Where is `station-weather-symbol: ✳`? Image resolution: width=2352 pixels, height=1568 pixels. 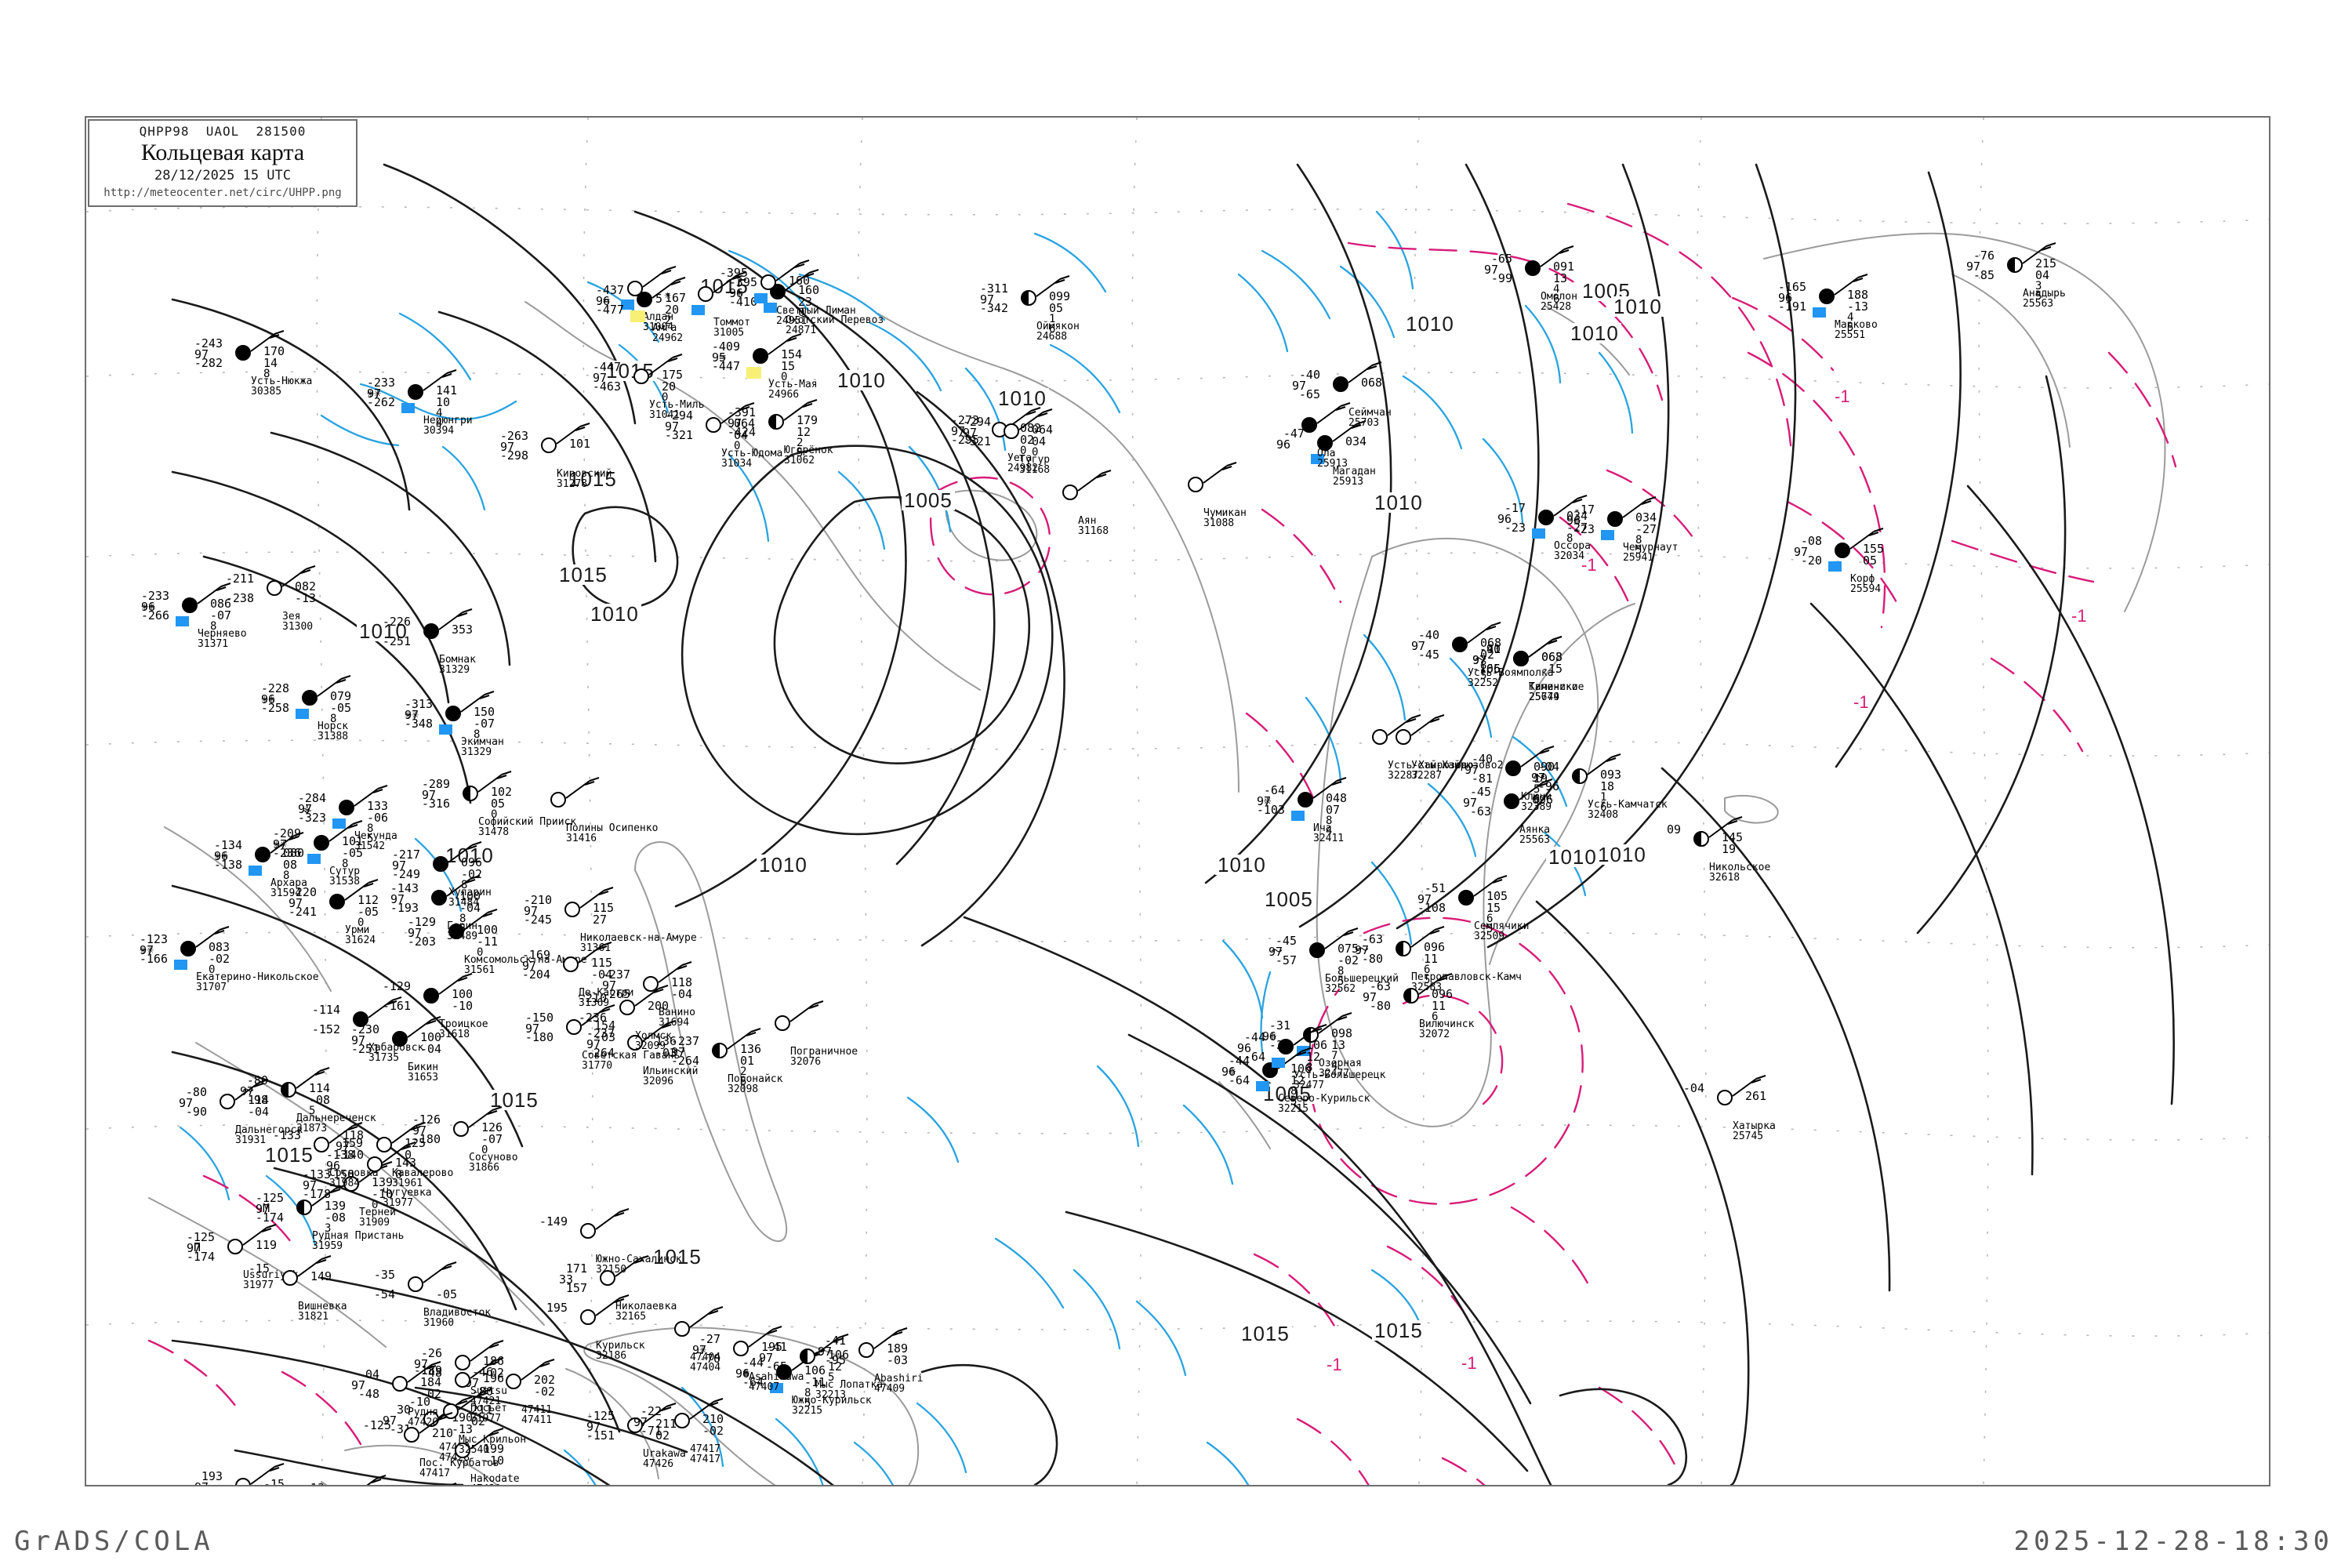
station-weather-symbol: ✳ is located at coordinates (1788, 297).